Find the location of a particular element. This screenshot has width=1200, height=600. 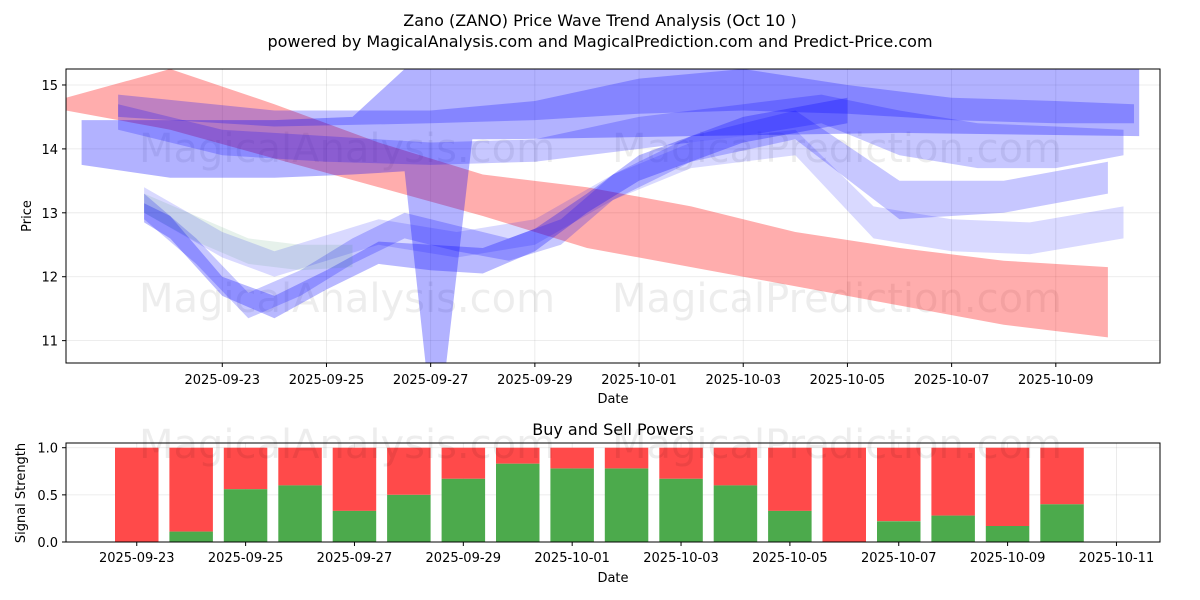

top-y-tick-label: 13 is located at coordinates (49, 214).